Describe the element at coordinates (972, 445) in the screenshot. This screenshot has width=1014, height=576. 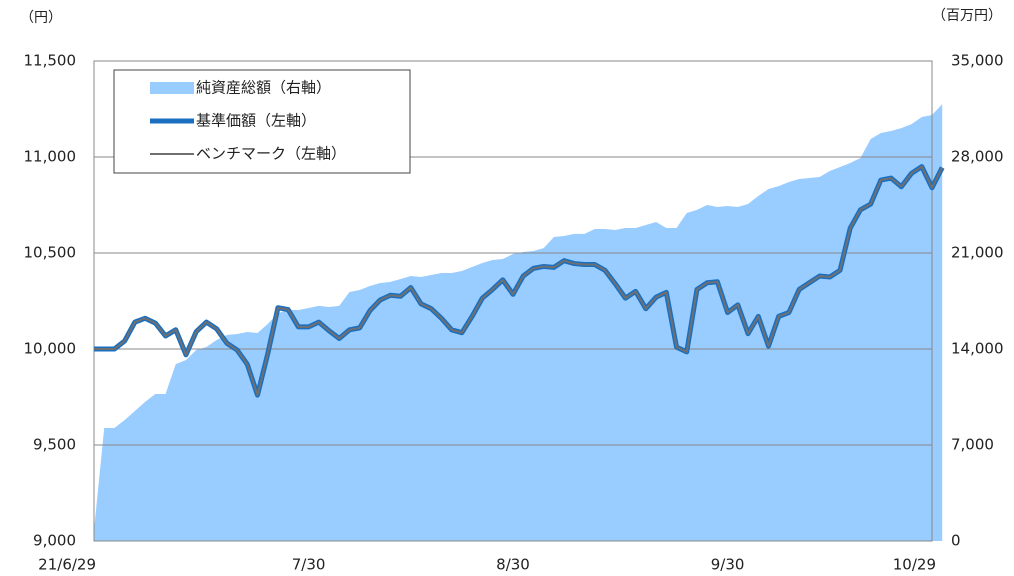
I see `y2-tick-label: 7,000` at that location.